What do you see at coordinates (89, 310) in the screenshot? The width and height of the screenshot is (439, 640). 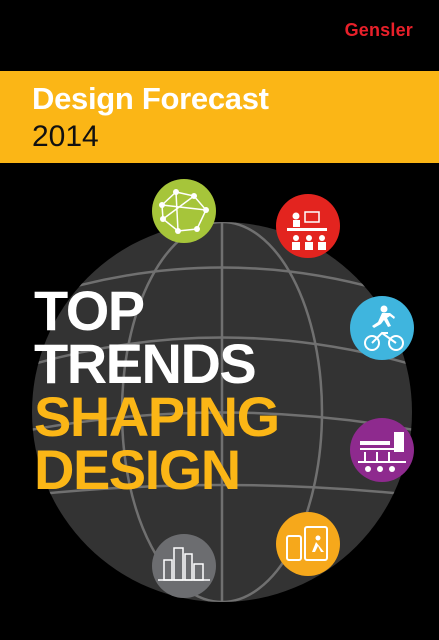 I see `headline-line-1: TOP` at bounding box center [89, 310].